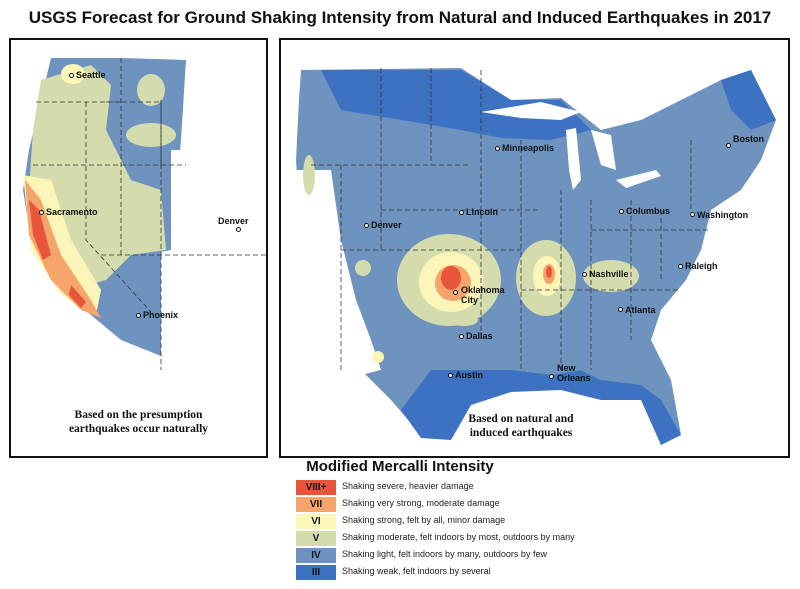 The image size is (800, 589). Describe the element at coordinates (521, 433) in the screenshot. I see `us-note-line2: induced earthquakes` at that location.